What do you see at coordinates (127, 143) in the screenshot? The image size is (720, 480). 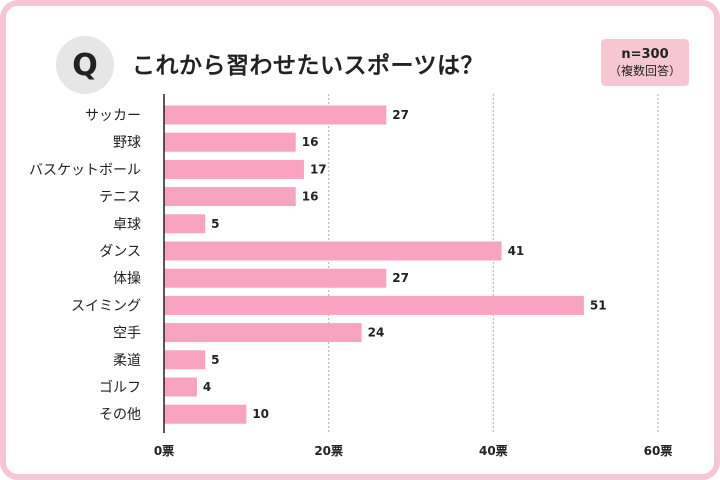 I see `category-label-1: 野球` at bounding box center [127, 143].